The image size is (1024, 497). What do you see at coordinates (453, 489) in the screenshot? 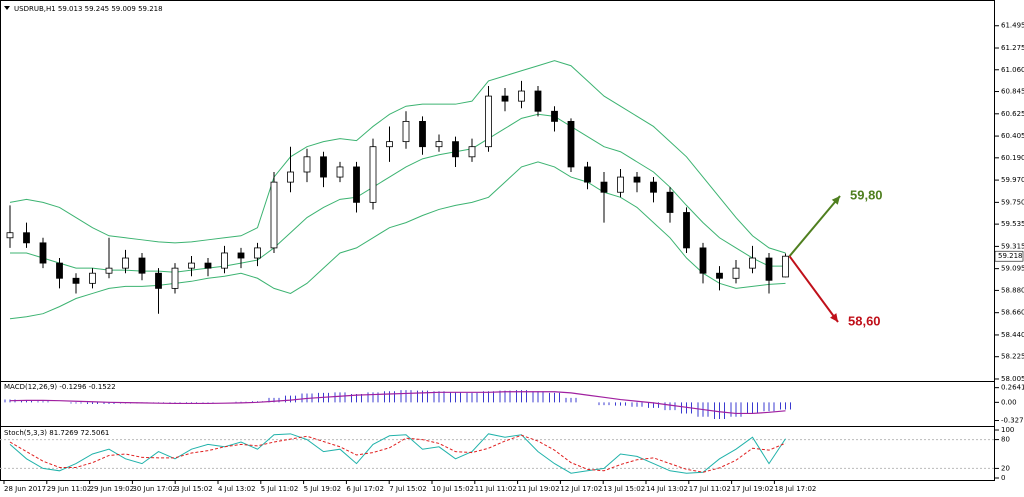
I see `x-tick-label: 10 Jul 15:02` at bounding box center [453, 489].